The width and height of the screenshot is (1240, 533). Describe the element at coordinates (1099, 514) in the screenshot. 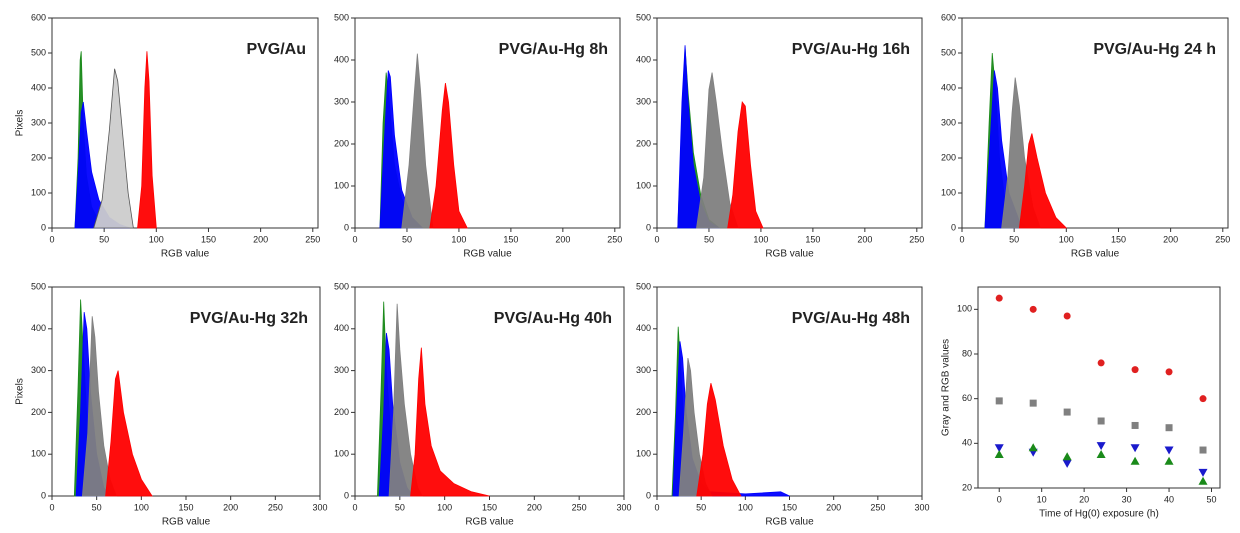

I see `x-axis-label: Time of Hg(0) exposure (h)` at that location.